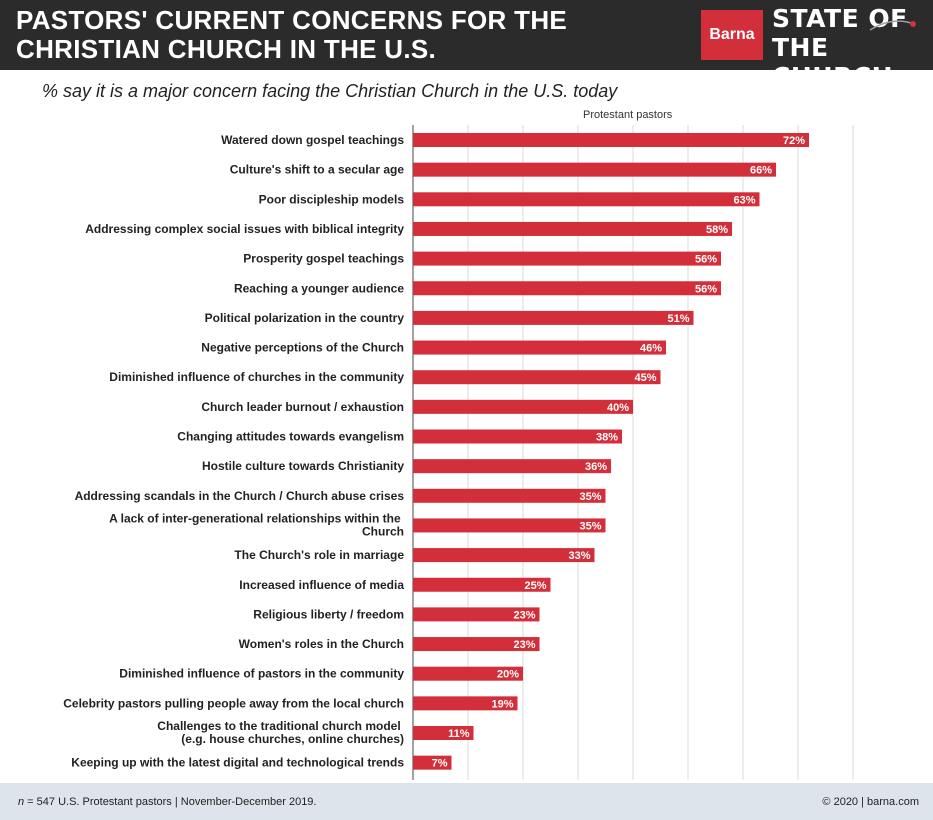 The width and height of the screenshot is (933, 820). Describe the element at coordinates (290, 437) in the screenshot. I see `category-label: Changing attitudes towards evangelism` at that location.